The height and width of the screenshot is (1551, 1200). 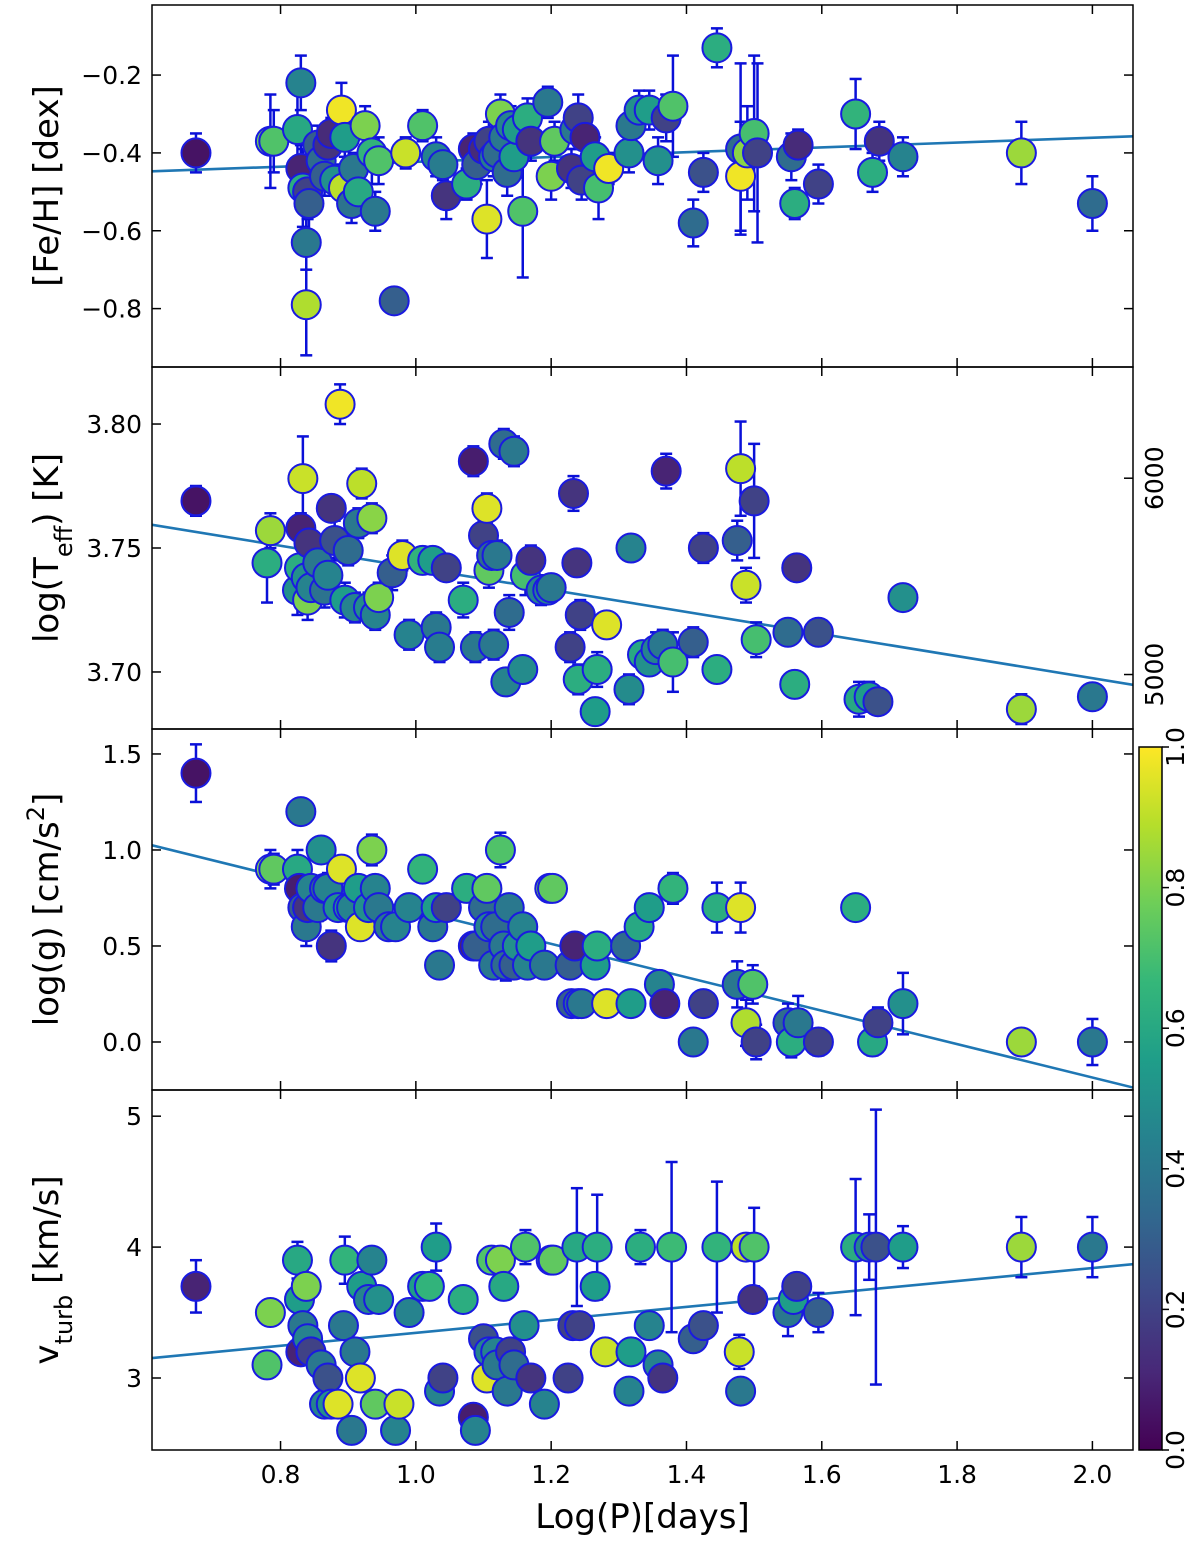 What do you see at coordinates (47, 600) in the screenshot?
I see `y-axis-label-main: log(T` at bounding box center [47, 600].